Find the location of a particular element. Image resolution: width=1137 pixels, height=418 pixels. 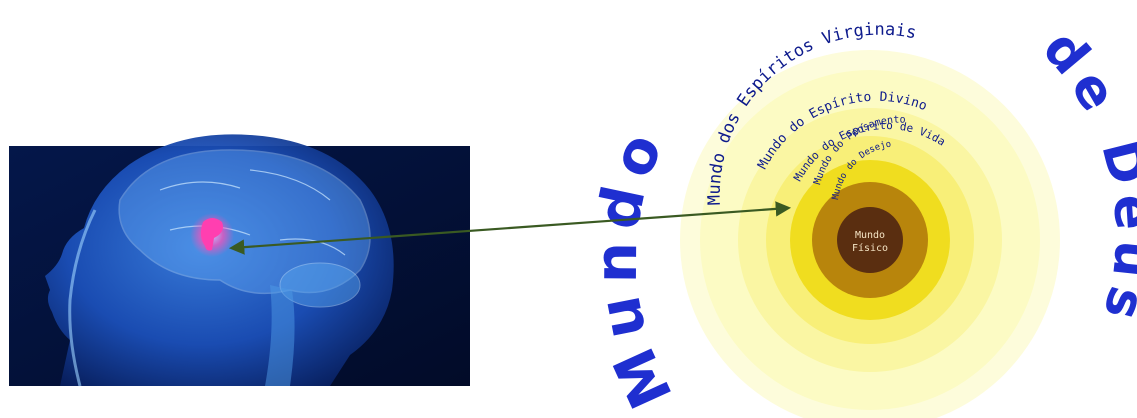

connector-arrow is located at coordinates (510, 228).